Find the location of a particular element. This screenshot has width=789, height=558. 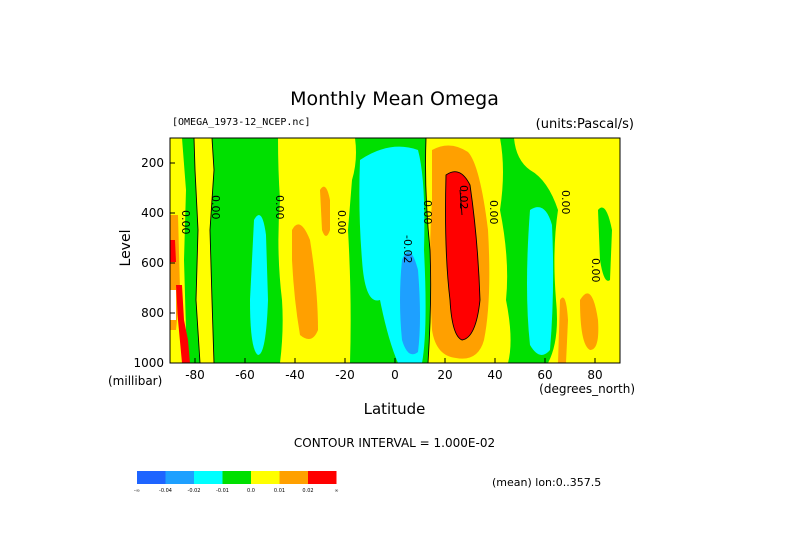

x-axis: -80 -60 -40 -20 0 20 40 60 80 is located at coordinates (394, 370).